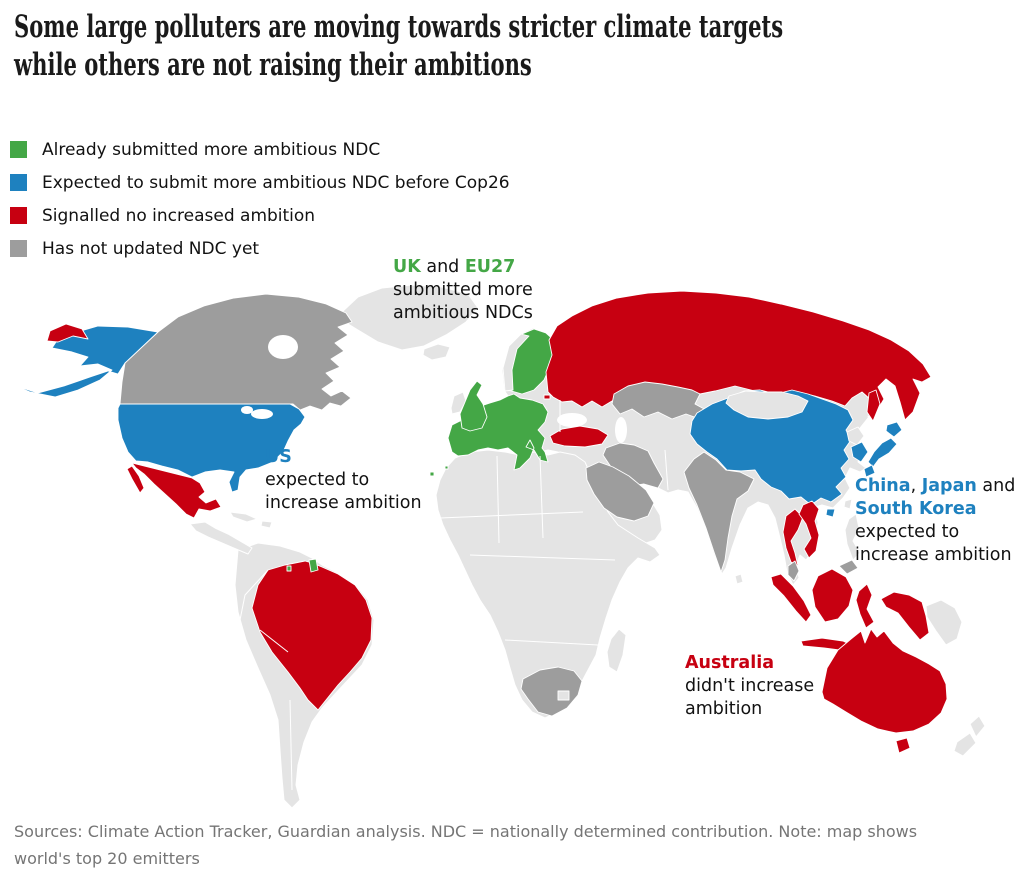  What do you see at coordinates (771, 447) in the screenshot?
I see `country-china` at bounding box center [771, 447].